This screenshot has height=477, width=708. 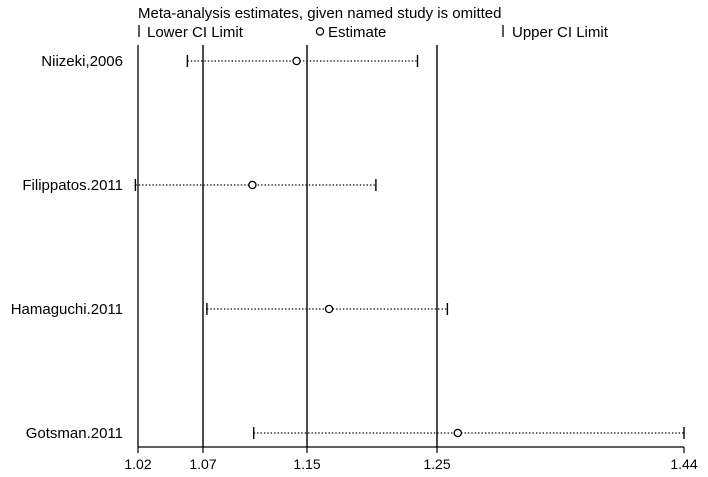 I want to click on x-tick-label-1: 1.07, so click(x=202, y=464).